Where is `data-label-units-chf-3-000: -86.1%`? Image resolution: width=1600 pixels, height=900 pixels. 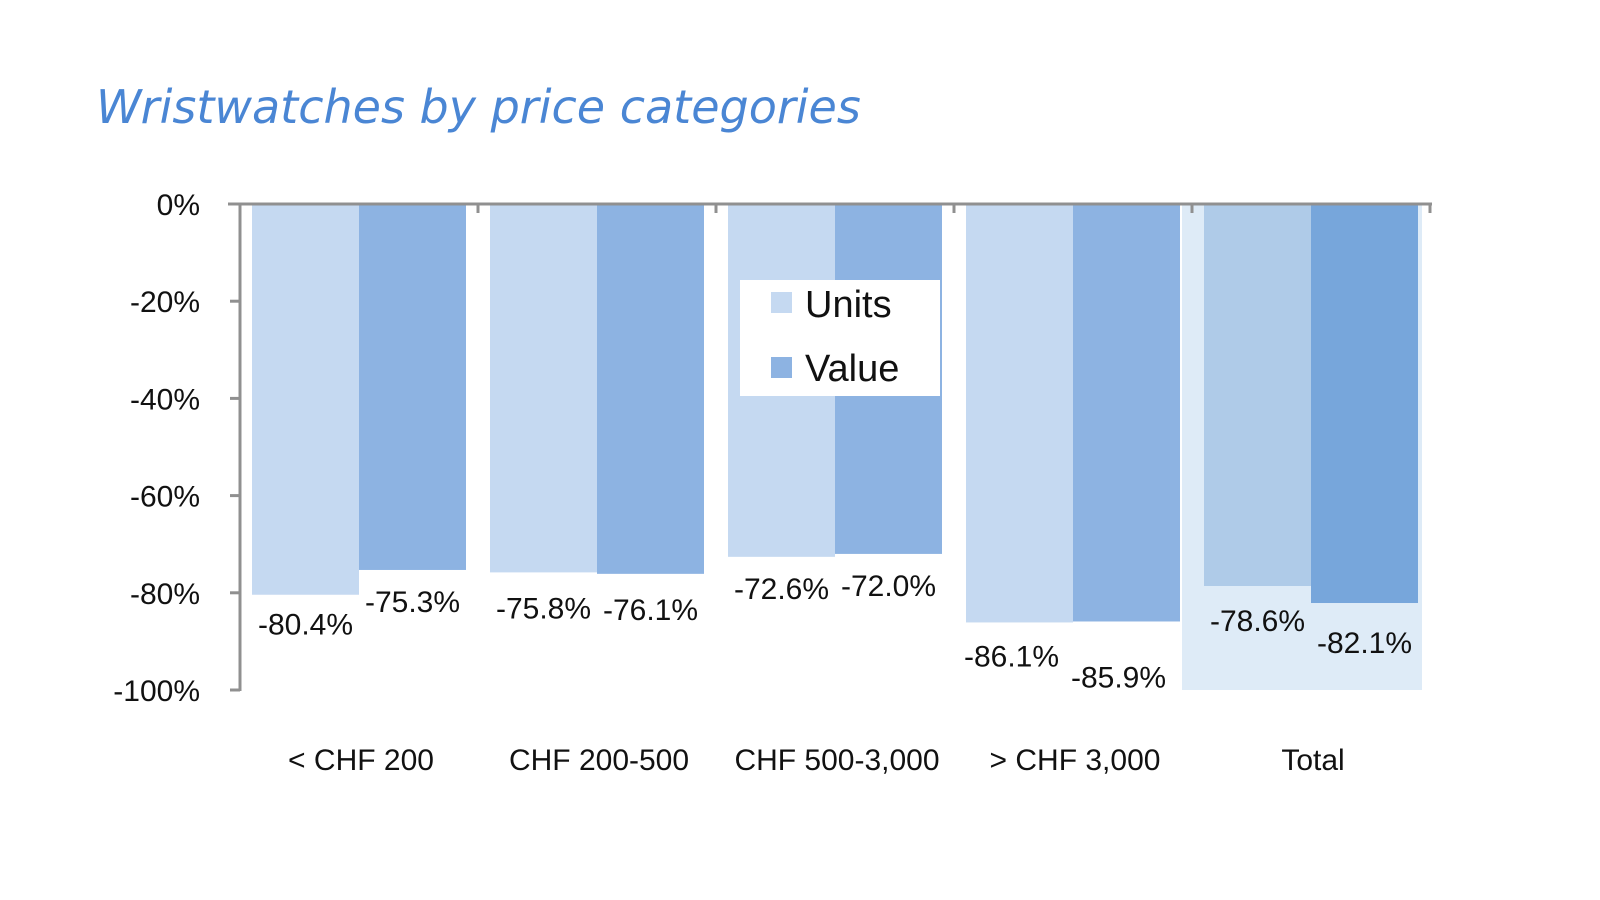 data-label-units-chf-3-000: -86.1% is located at coordinates (1011, 656).